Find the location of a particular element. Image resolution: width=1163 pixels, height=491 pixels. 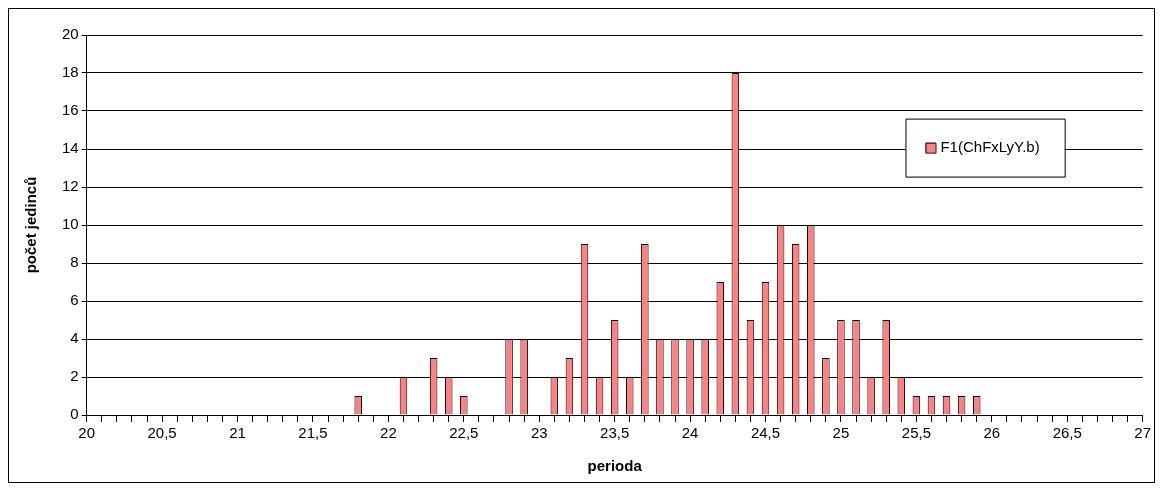

y-tick-label: 8 is located at coordinates (74, 262).